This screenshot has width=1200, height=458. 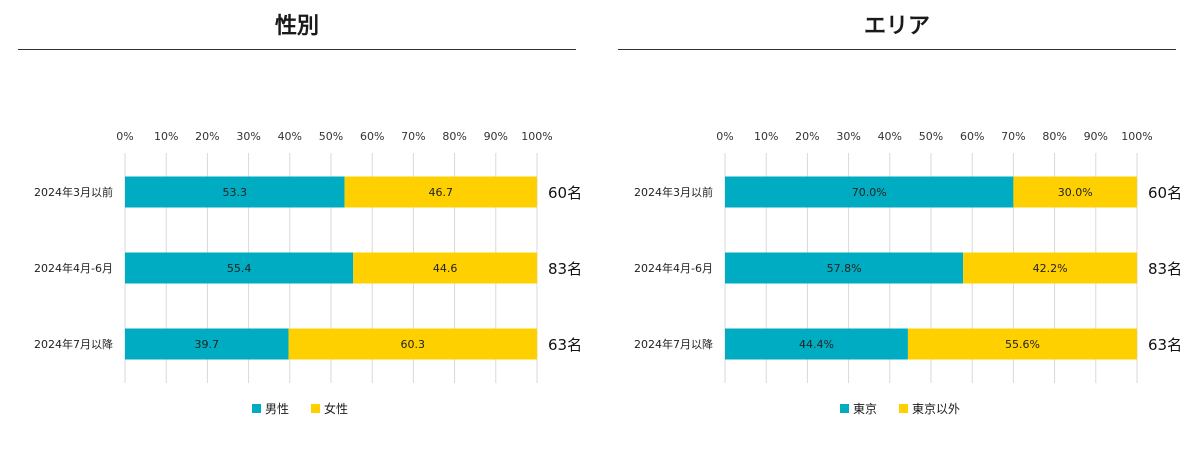 I want to click on data-label: 46.7, so click(x=441, y=192).